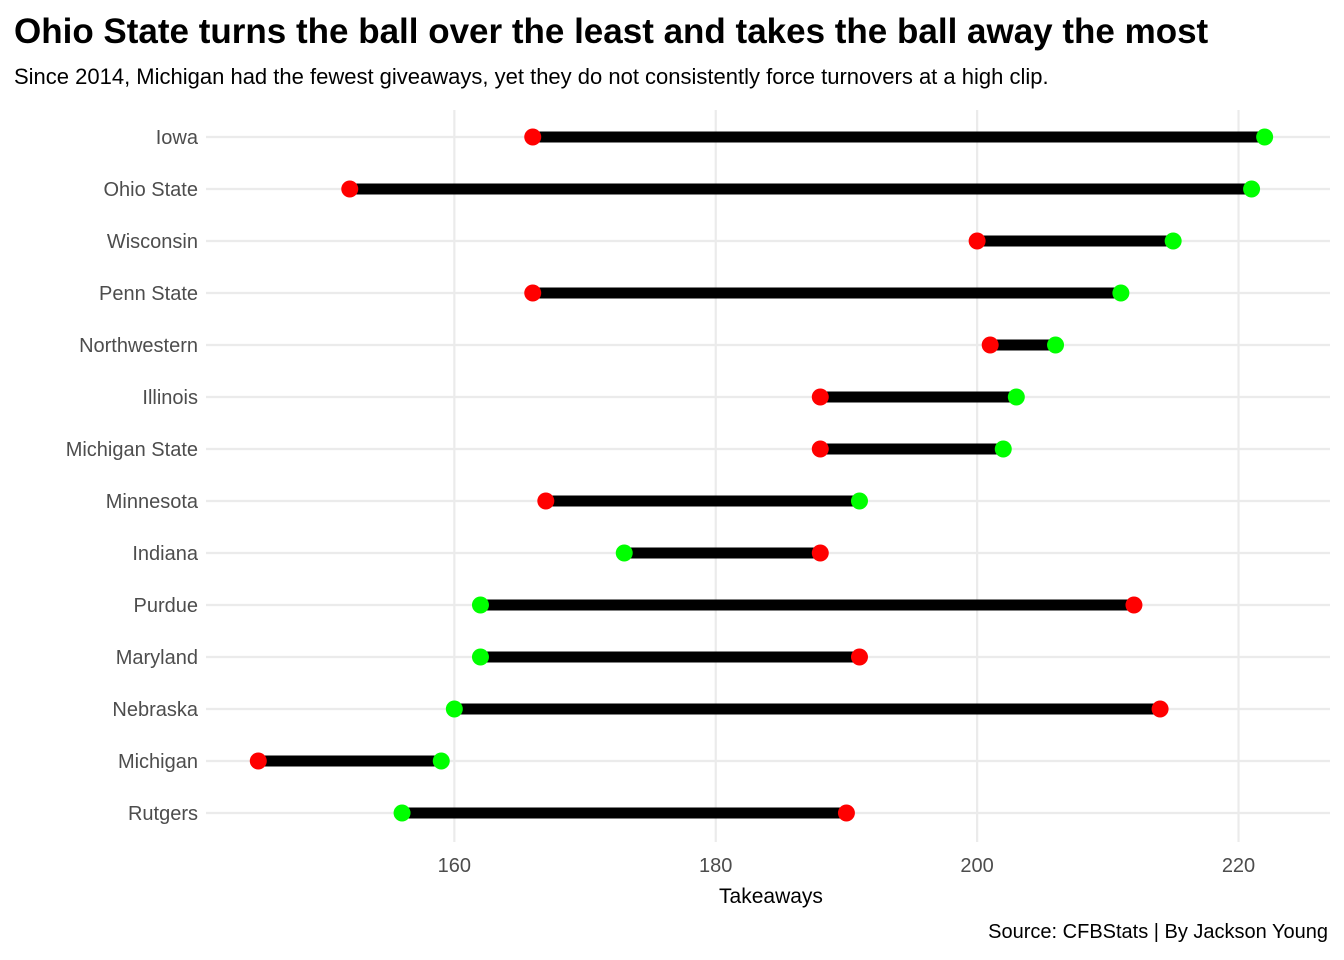  What do you see at coordinates (158, 762) in the screenshot?
I see `y-axis-label: Michigan` at bounding box center [158, 762].